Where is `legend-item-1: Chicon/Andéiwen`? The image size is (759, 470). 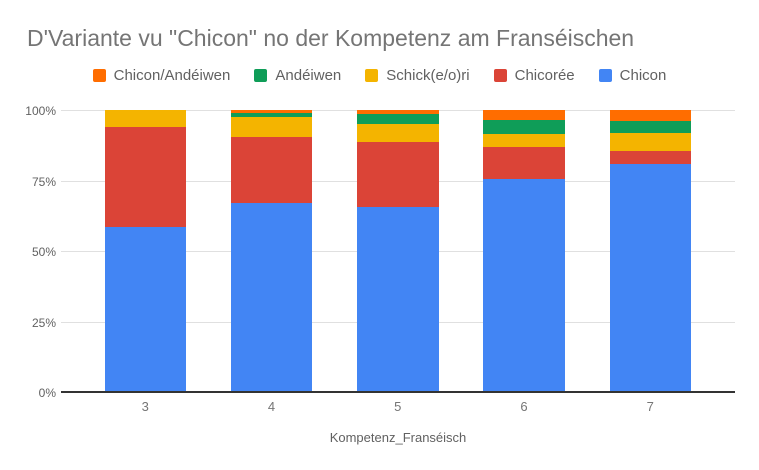
legend-item-1: Chicon/Andéiwen is located at coordinates (161, 75).